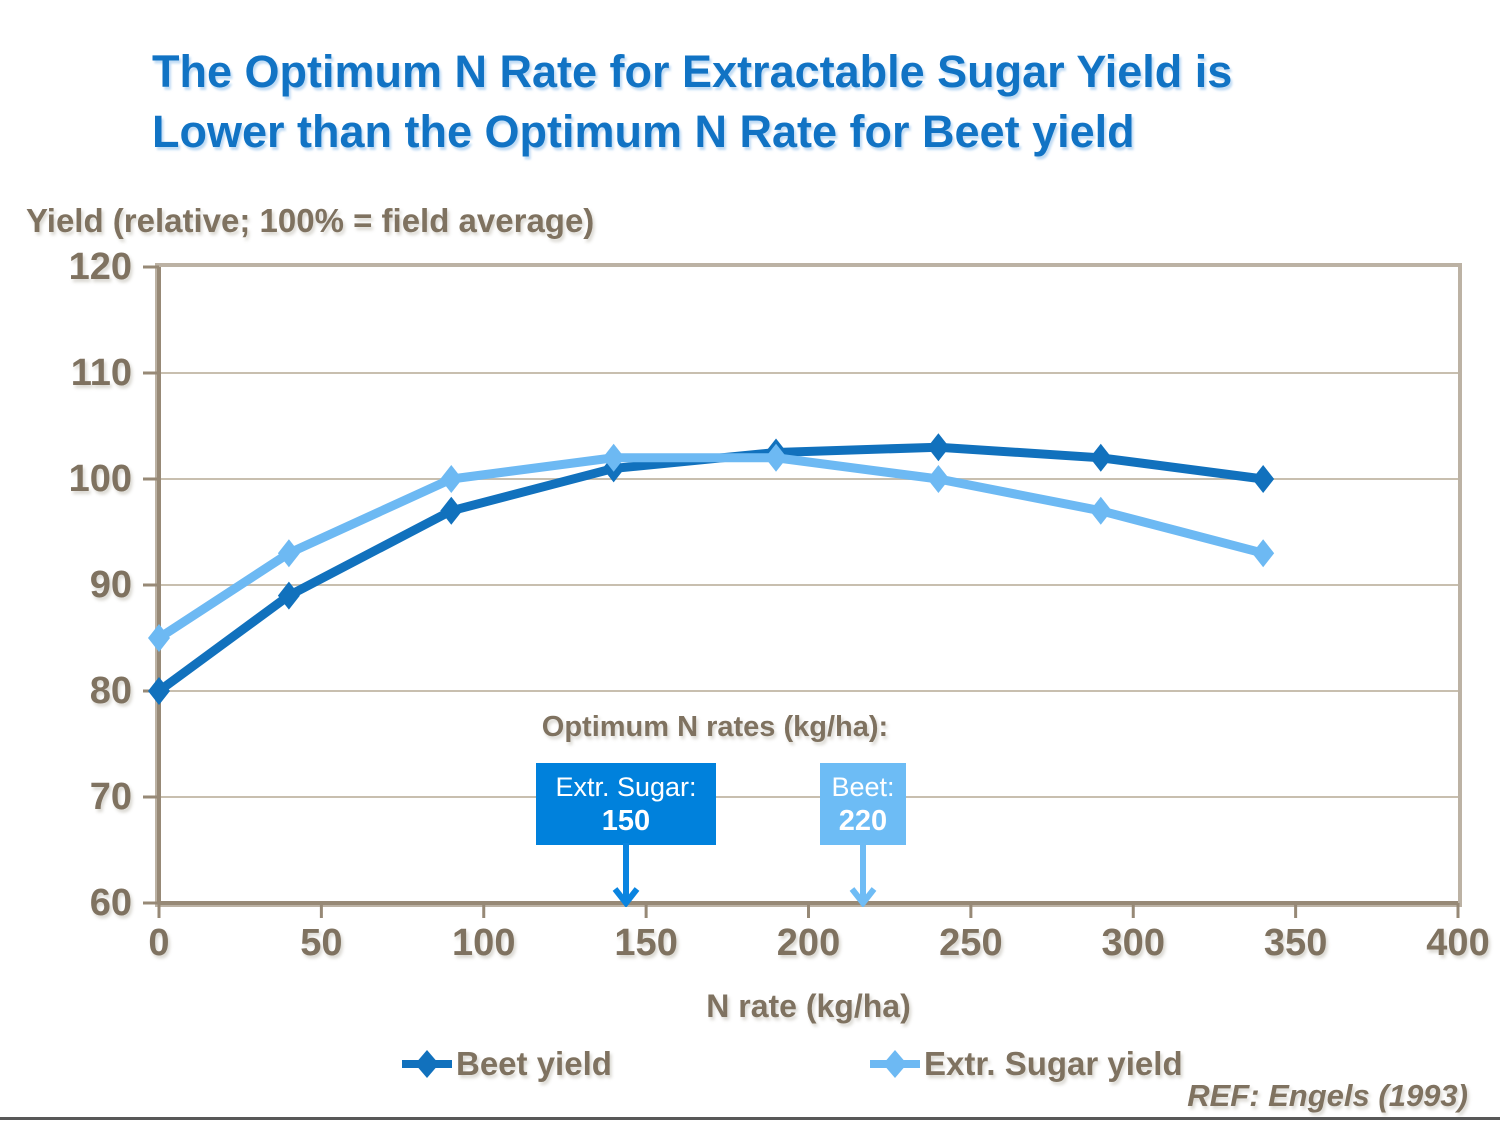 This screenshot has height=1126, width=1500. What do you see at coordinates (626, 804) in the screenshot?
I see `annotation-box-extr-sugar: Extr. Sugar: 150` at bounding box center [626, 804].